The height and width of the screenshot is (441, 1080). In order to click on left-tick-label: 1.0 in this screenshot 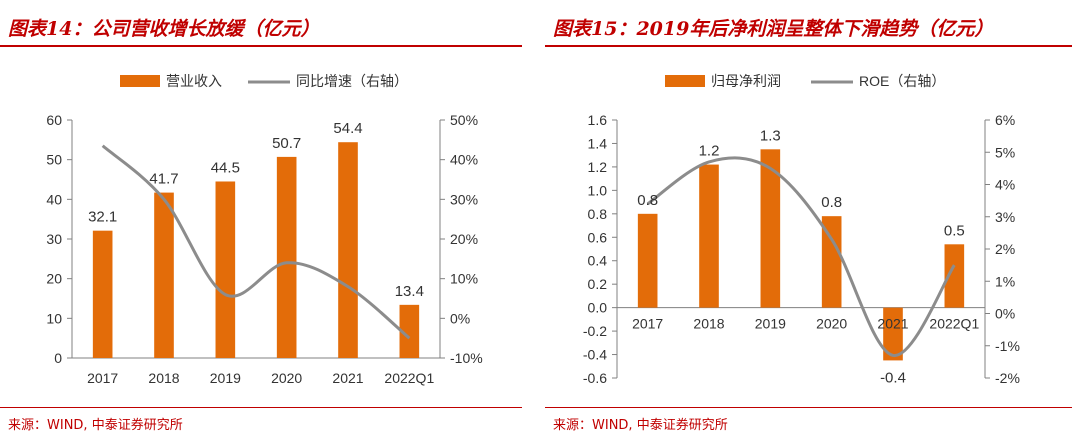, I will do `click(598, 190)`.